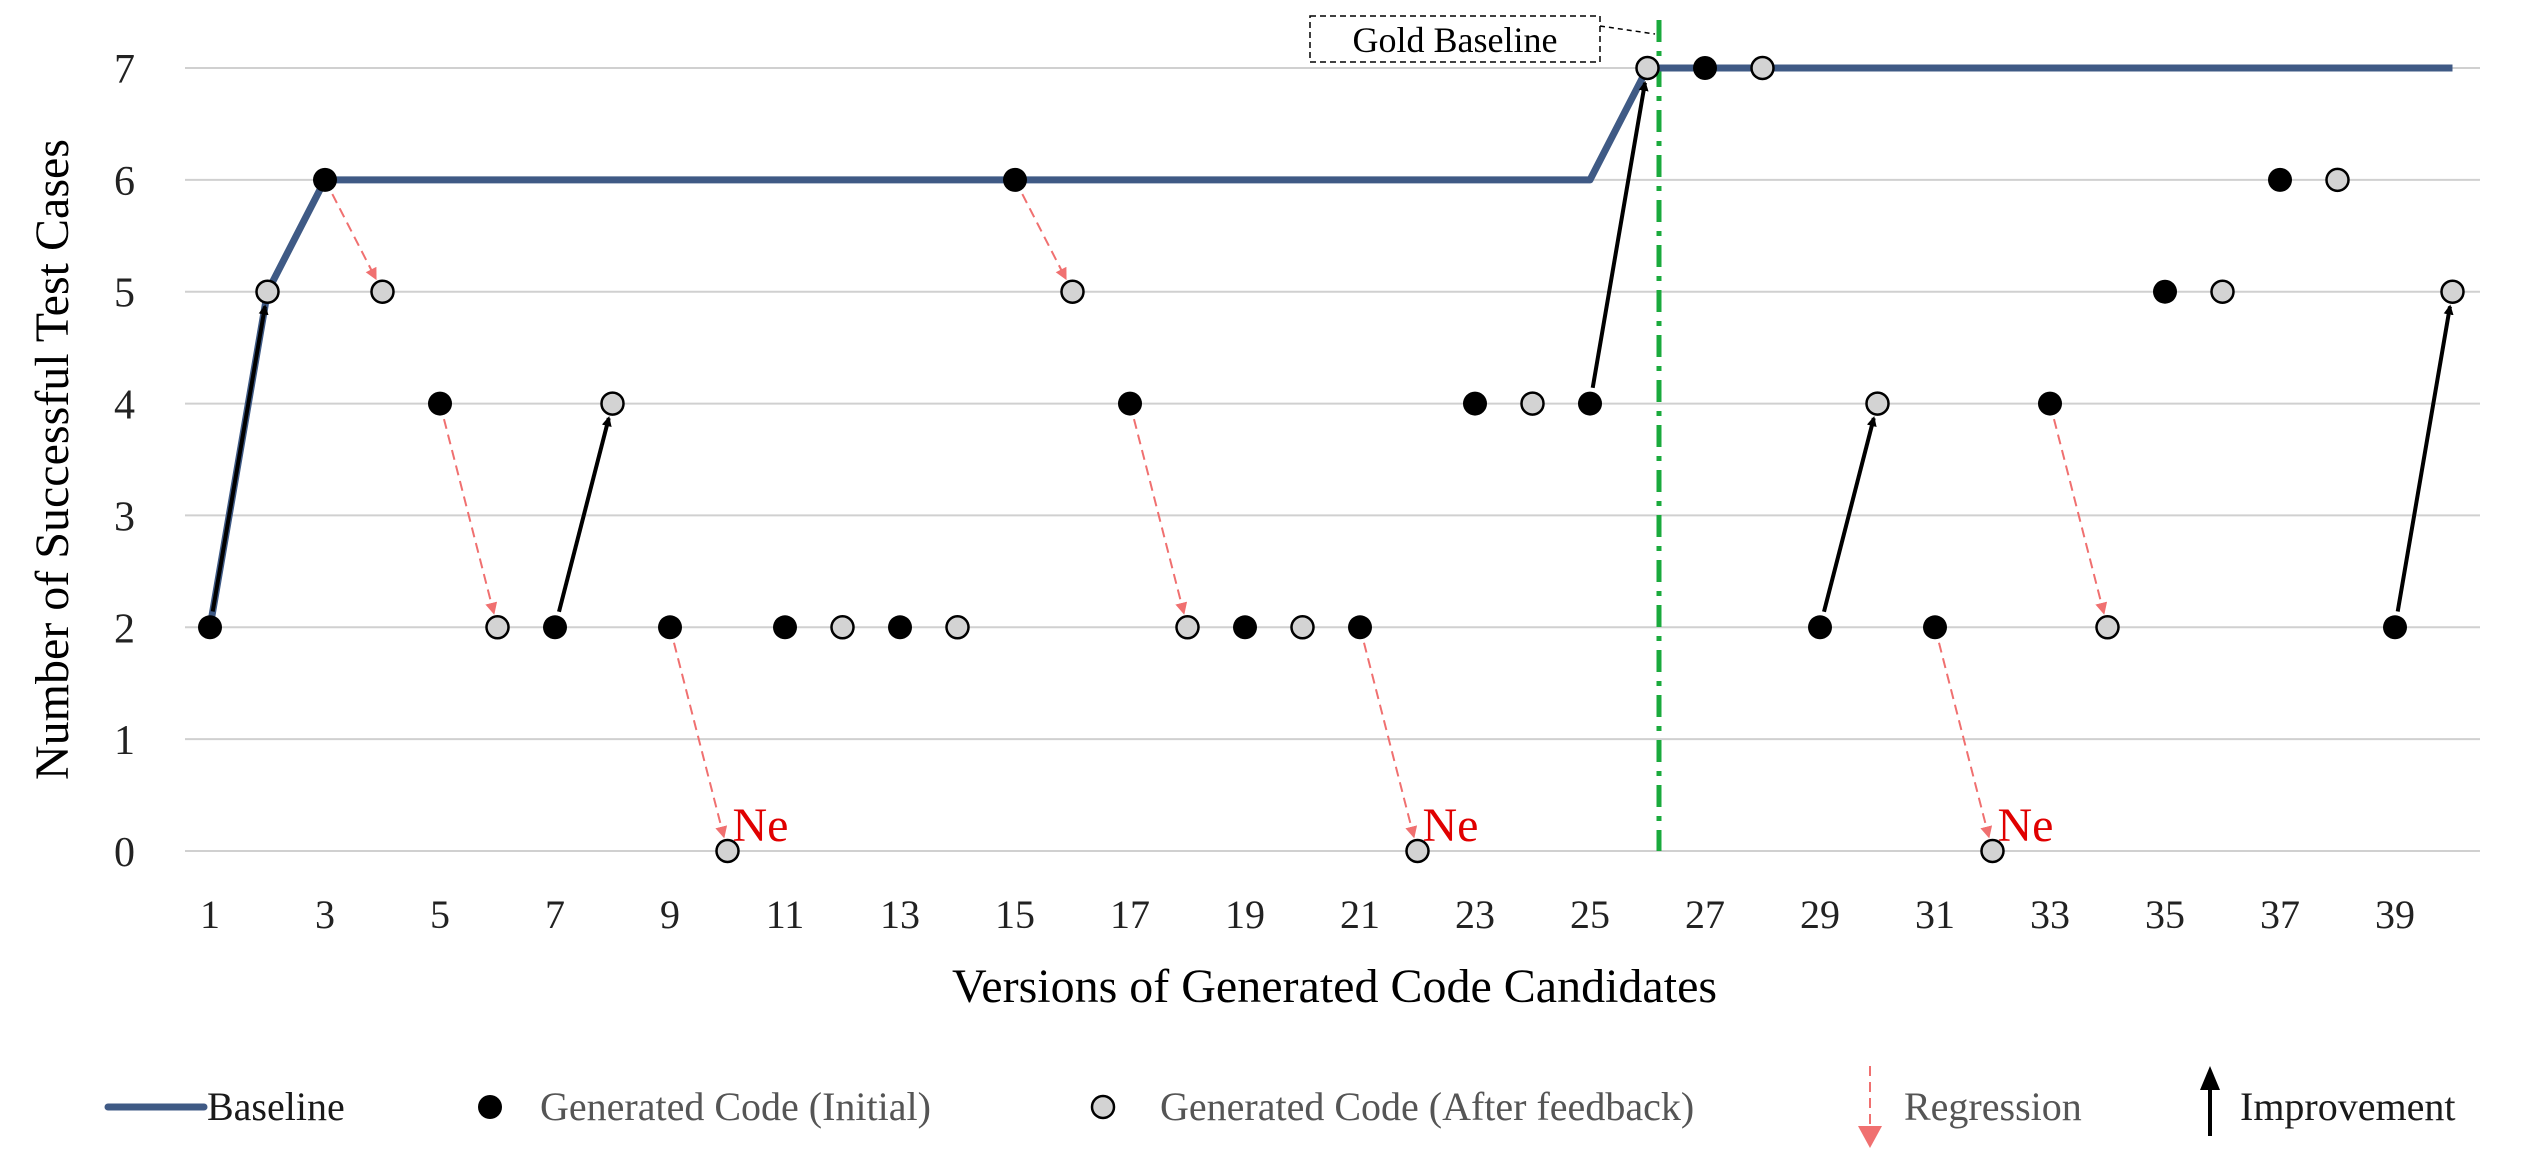 The height and width of the screenshot is (1168, 2525). I want to click on x-tick-label: 5, so click(440, 914).